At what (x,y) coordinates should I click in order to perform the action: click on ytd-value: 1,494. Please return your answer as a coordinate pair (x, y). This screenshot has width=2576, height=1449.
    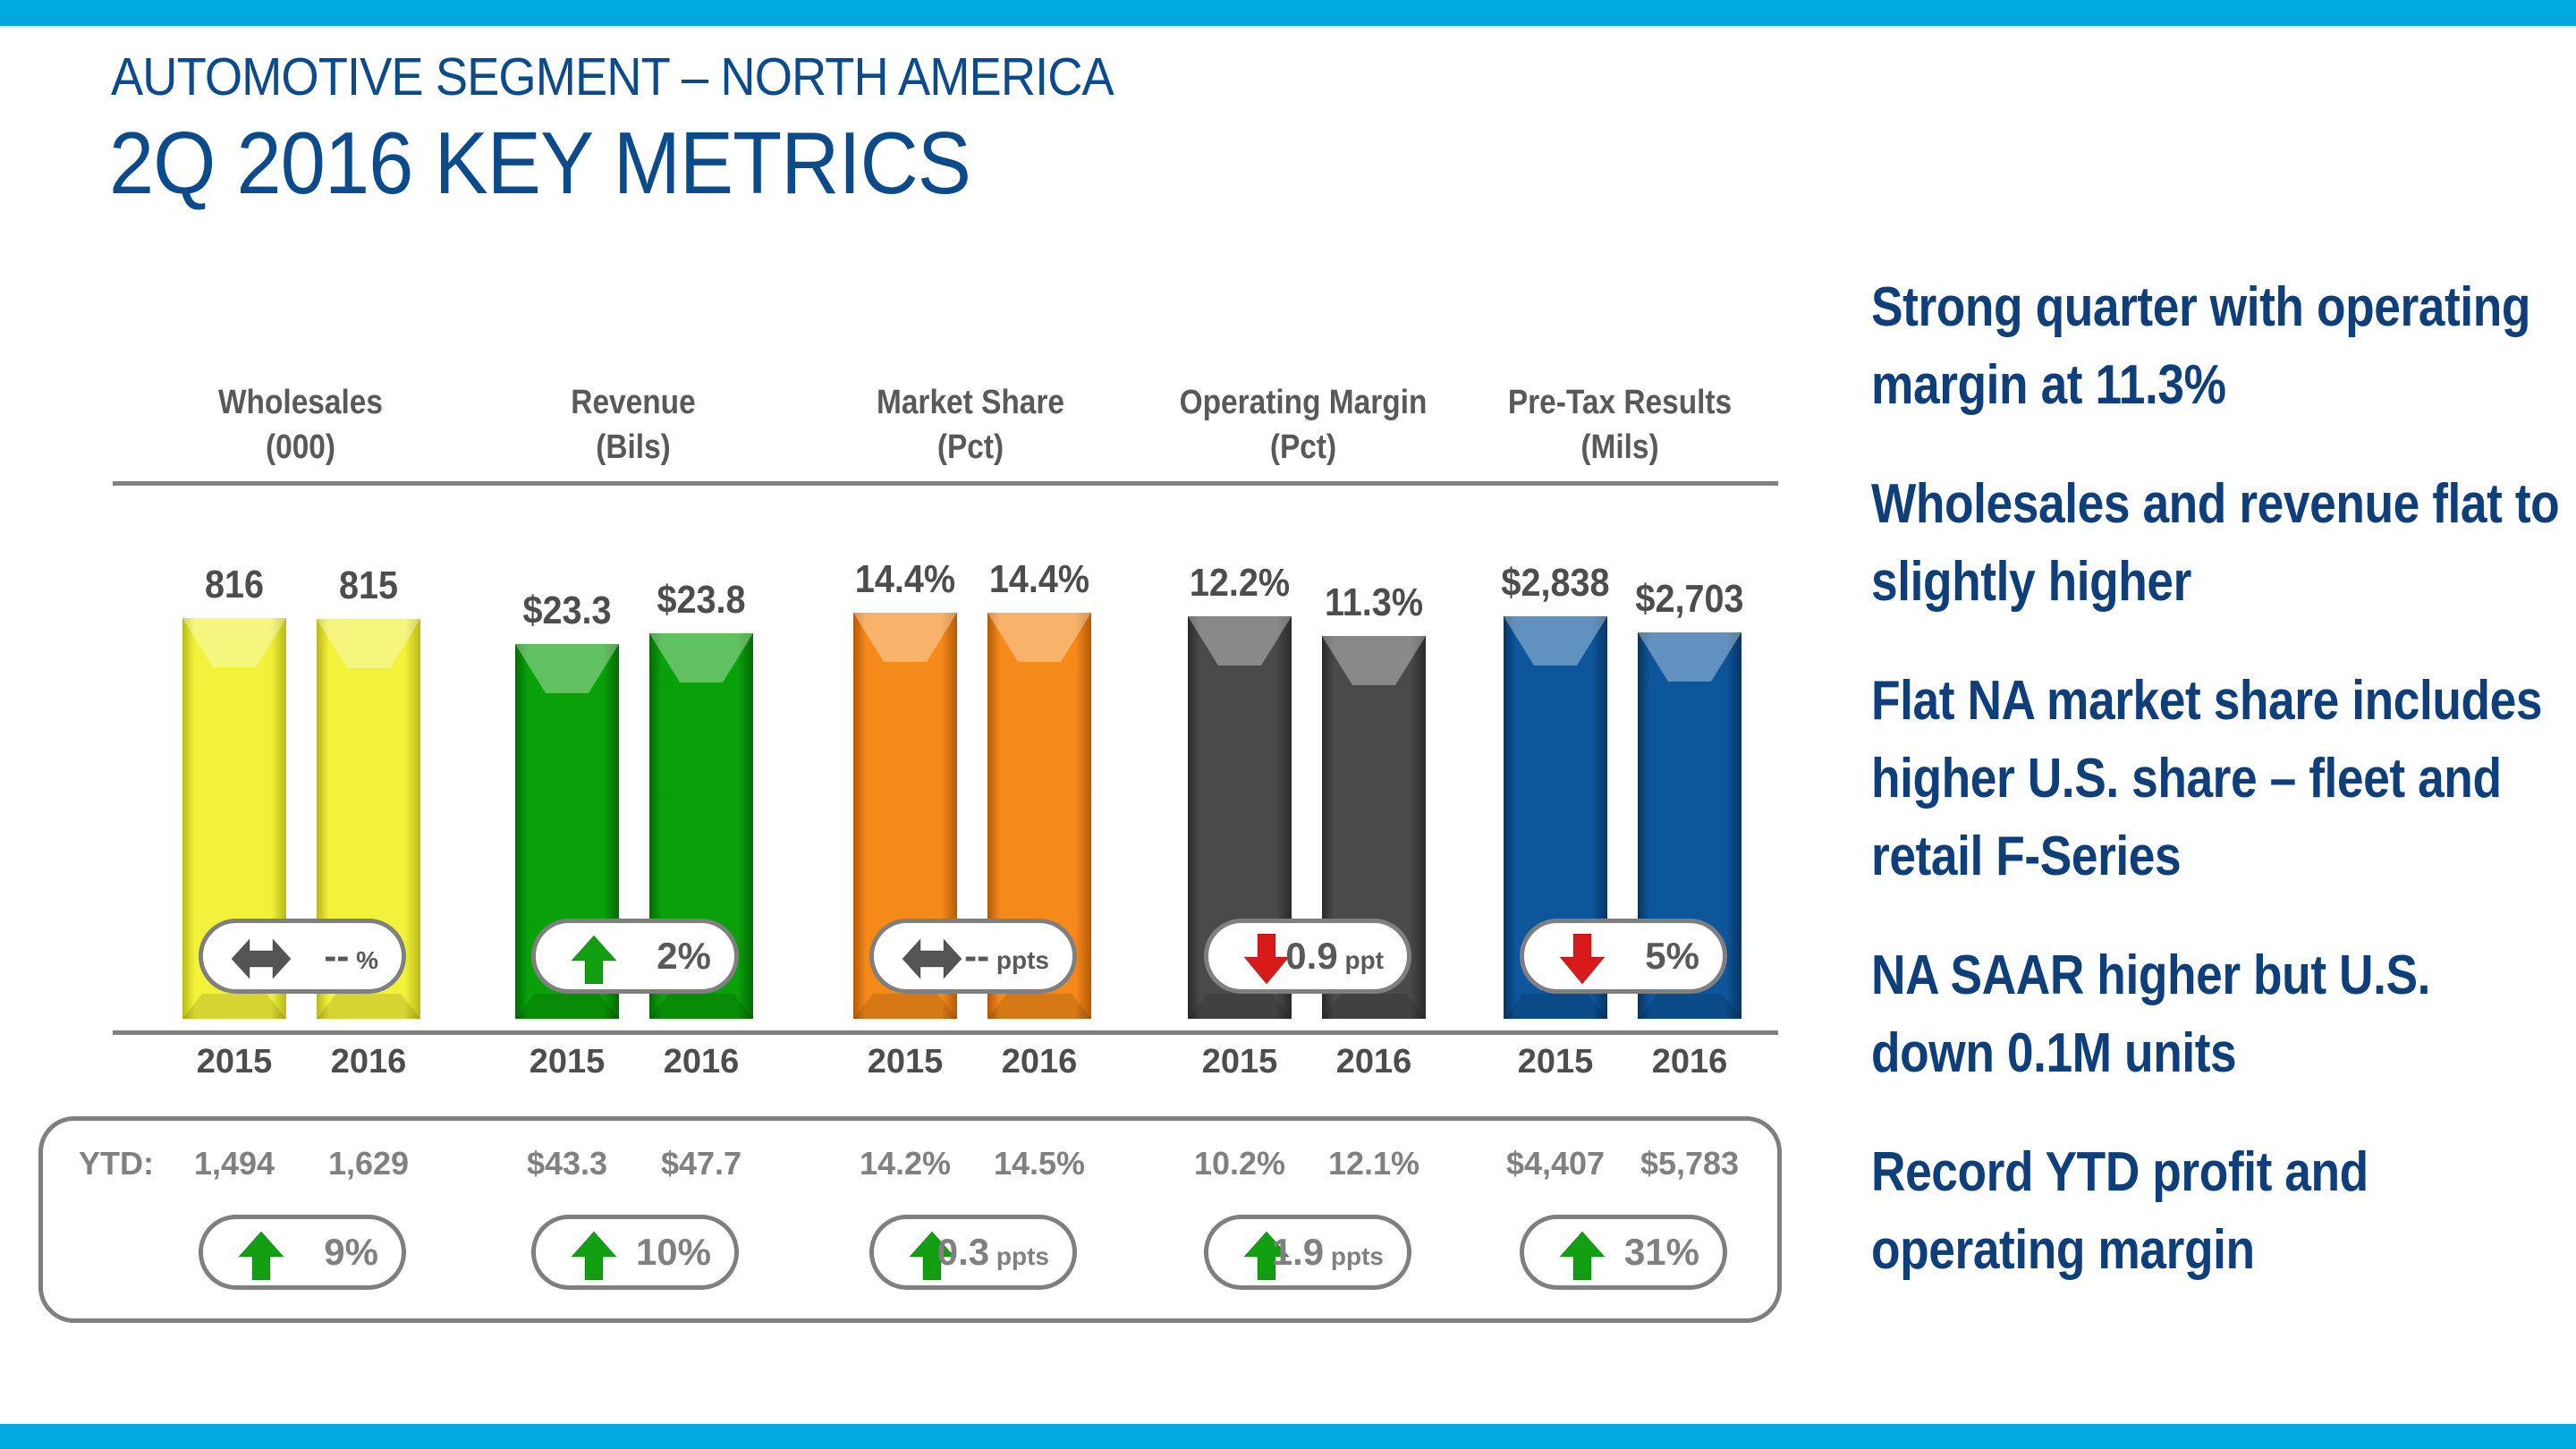
    Looking at the image, I should click on (234, 1163).